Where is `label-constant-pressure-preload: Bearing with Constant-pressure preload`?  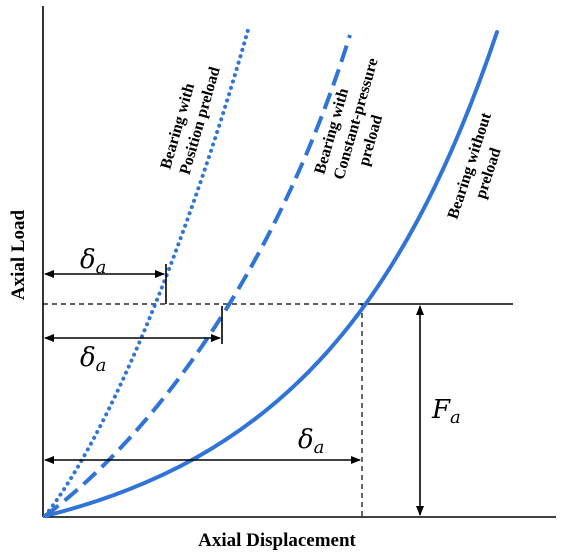
label-constant-pressure-preload: Bearing with Constant-pressure preload is located at coordinates (357, 117).